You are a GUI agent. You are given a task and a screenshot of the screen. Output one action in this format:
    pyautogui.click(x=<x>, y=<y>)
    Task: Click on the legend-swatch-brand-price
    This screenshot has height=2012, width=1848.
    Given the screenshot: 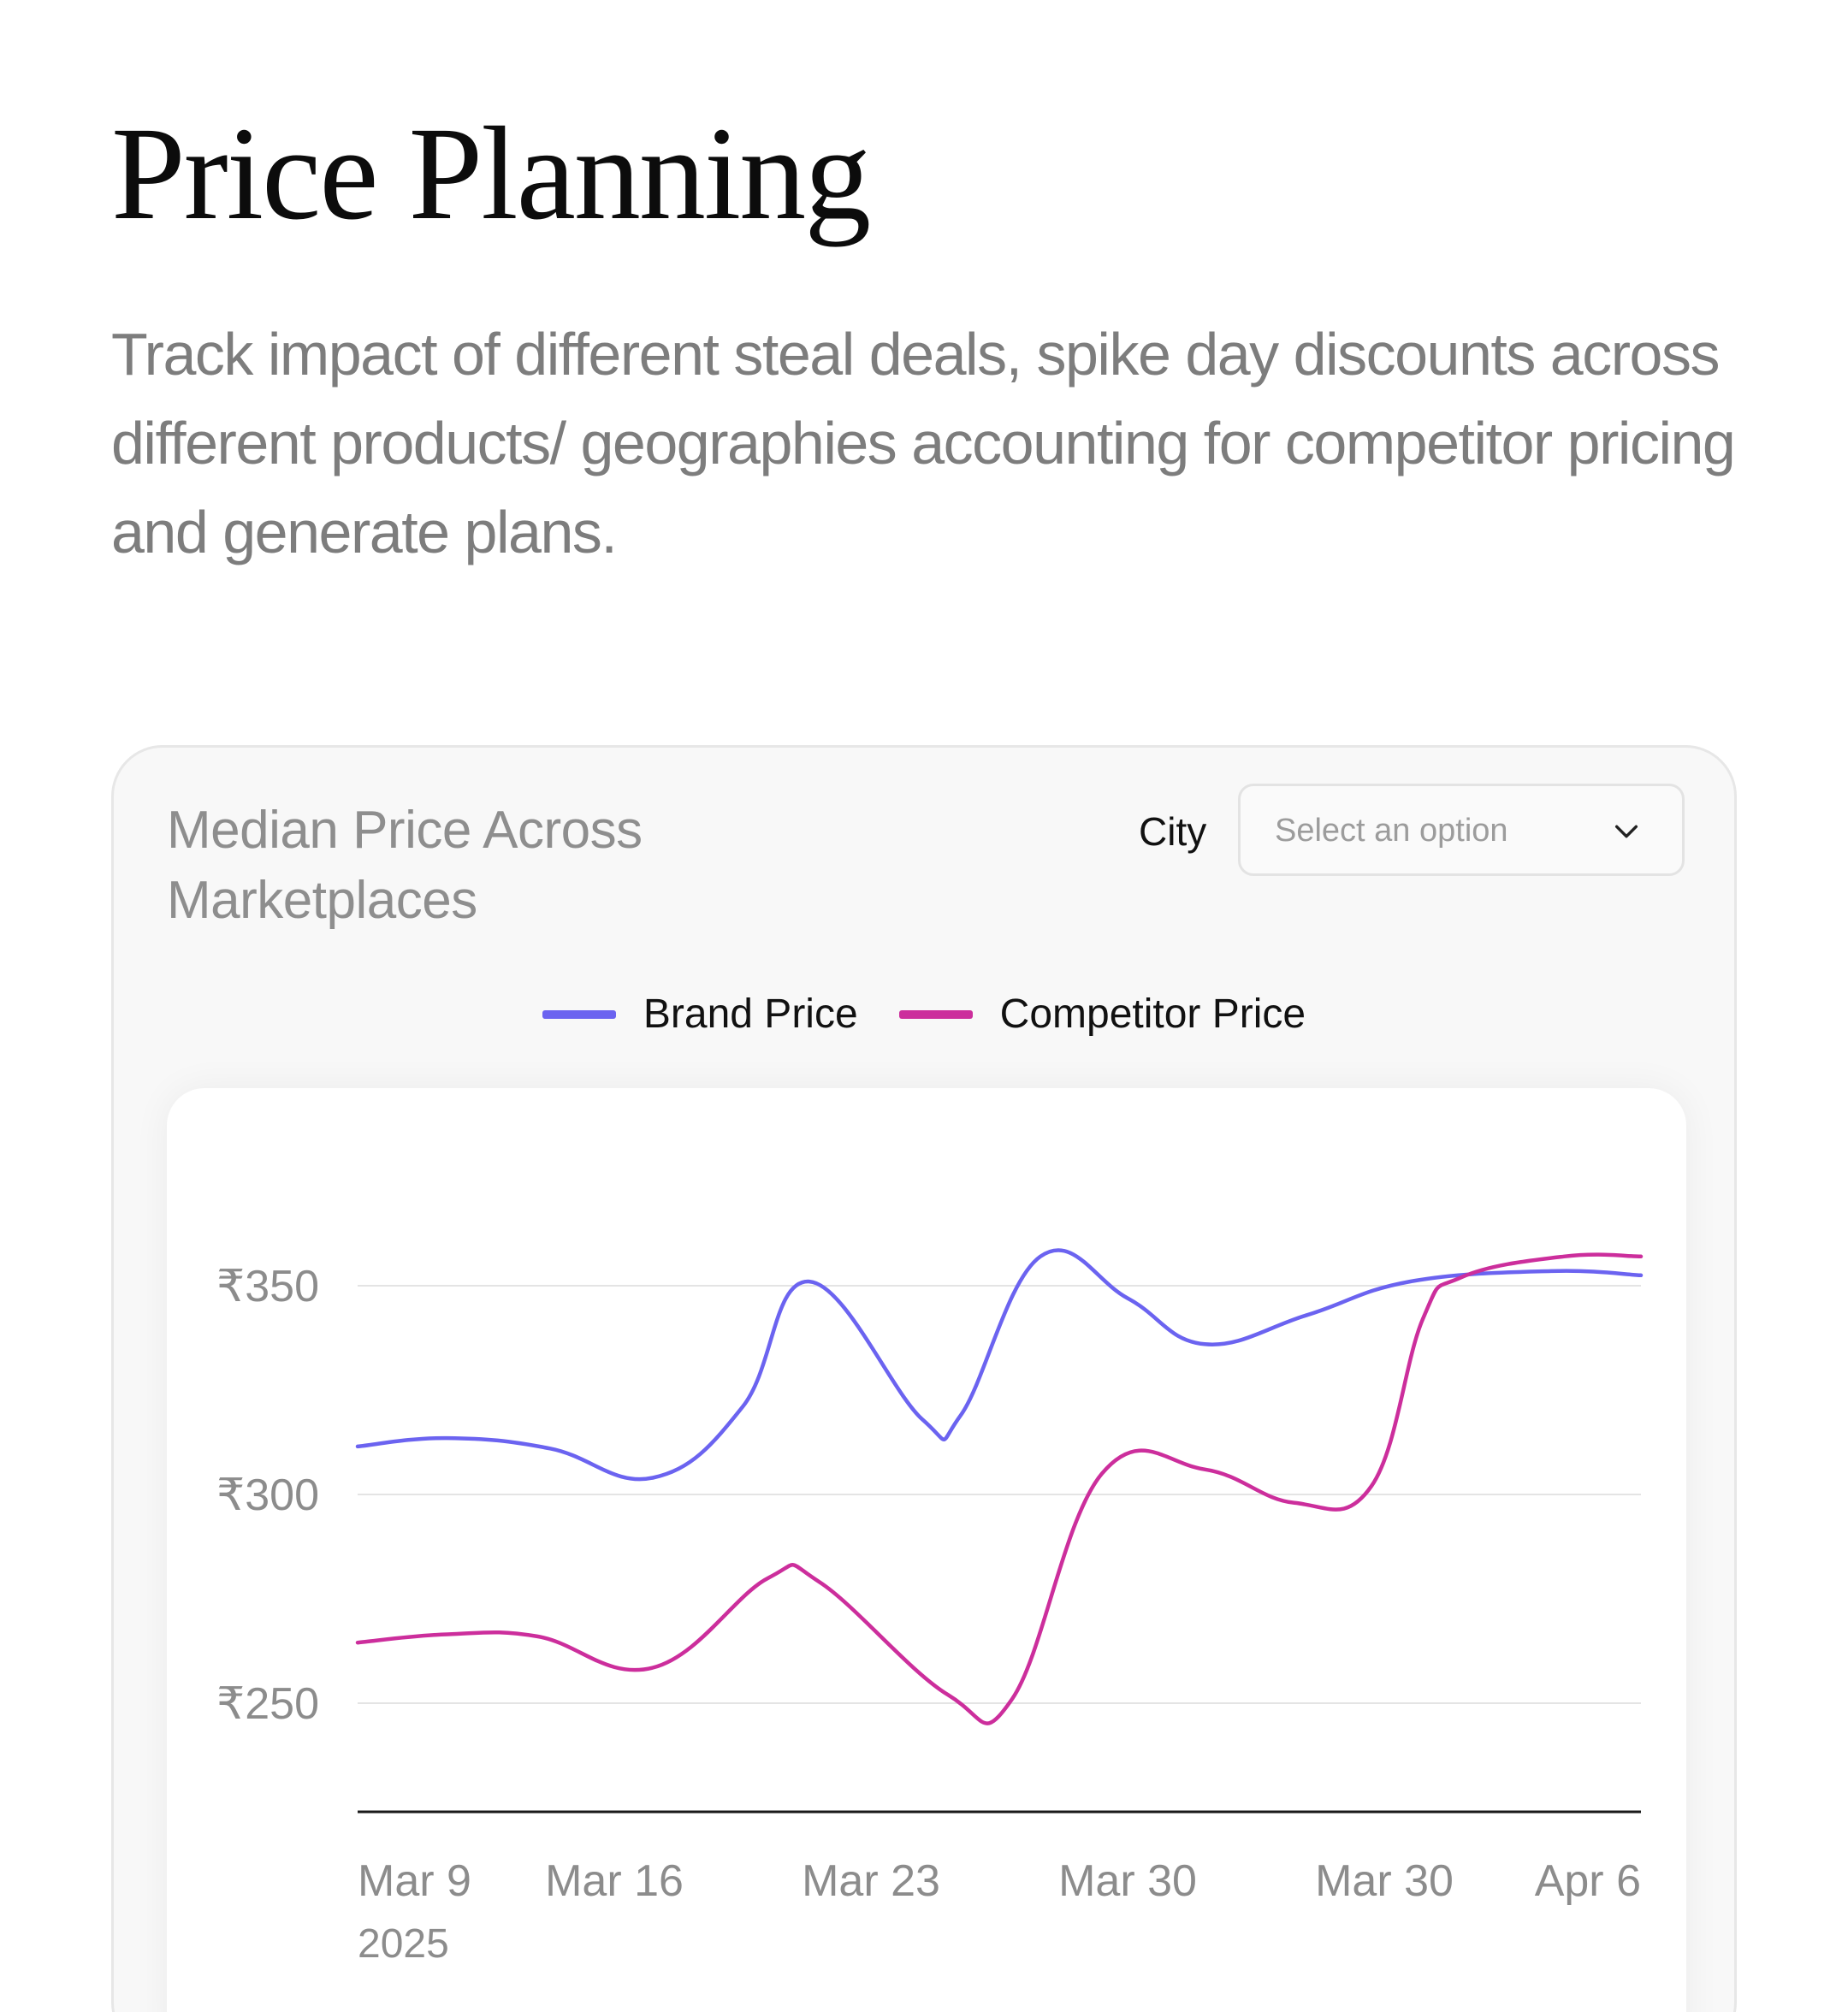 What is the action you would take?
    pyautogui.click(x=579, y=1015)
    